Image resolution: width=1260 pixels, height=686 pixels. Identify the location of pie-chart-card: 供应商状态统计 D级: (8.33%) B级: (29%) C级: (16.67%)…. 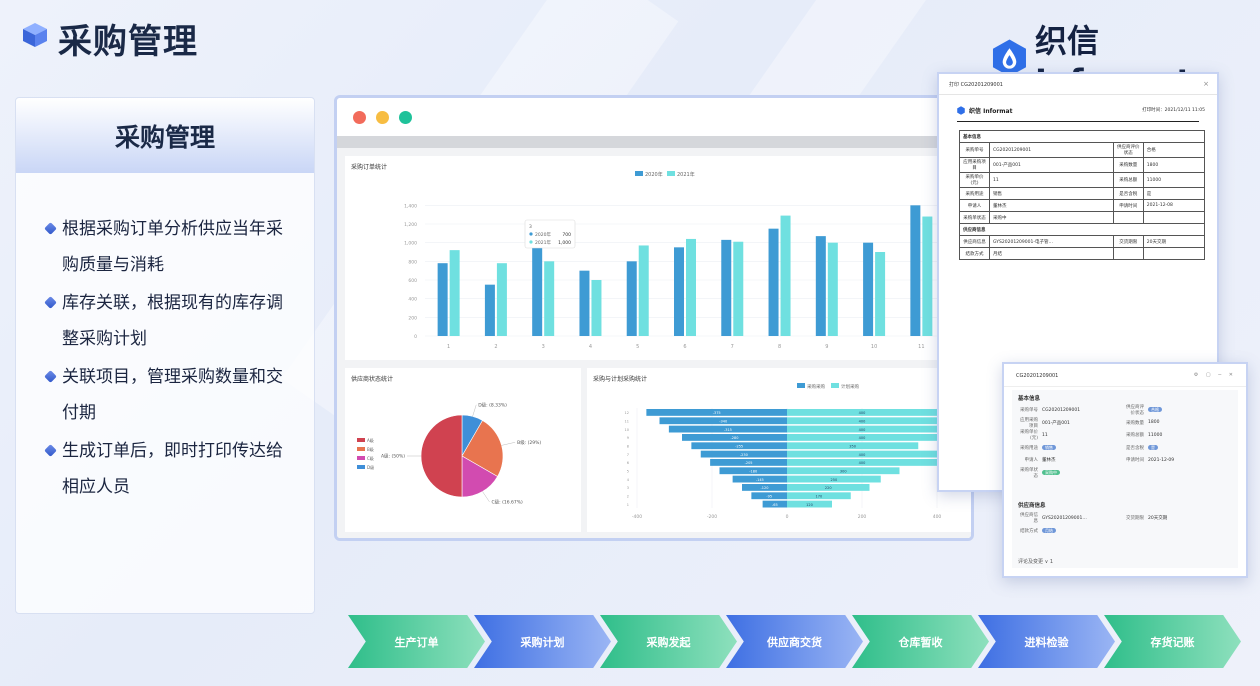
(463, 450).